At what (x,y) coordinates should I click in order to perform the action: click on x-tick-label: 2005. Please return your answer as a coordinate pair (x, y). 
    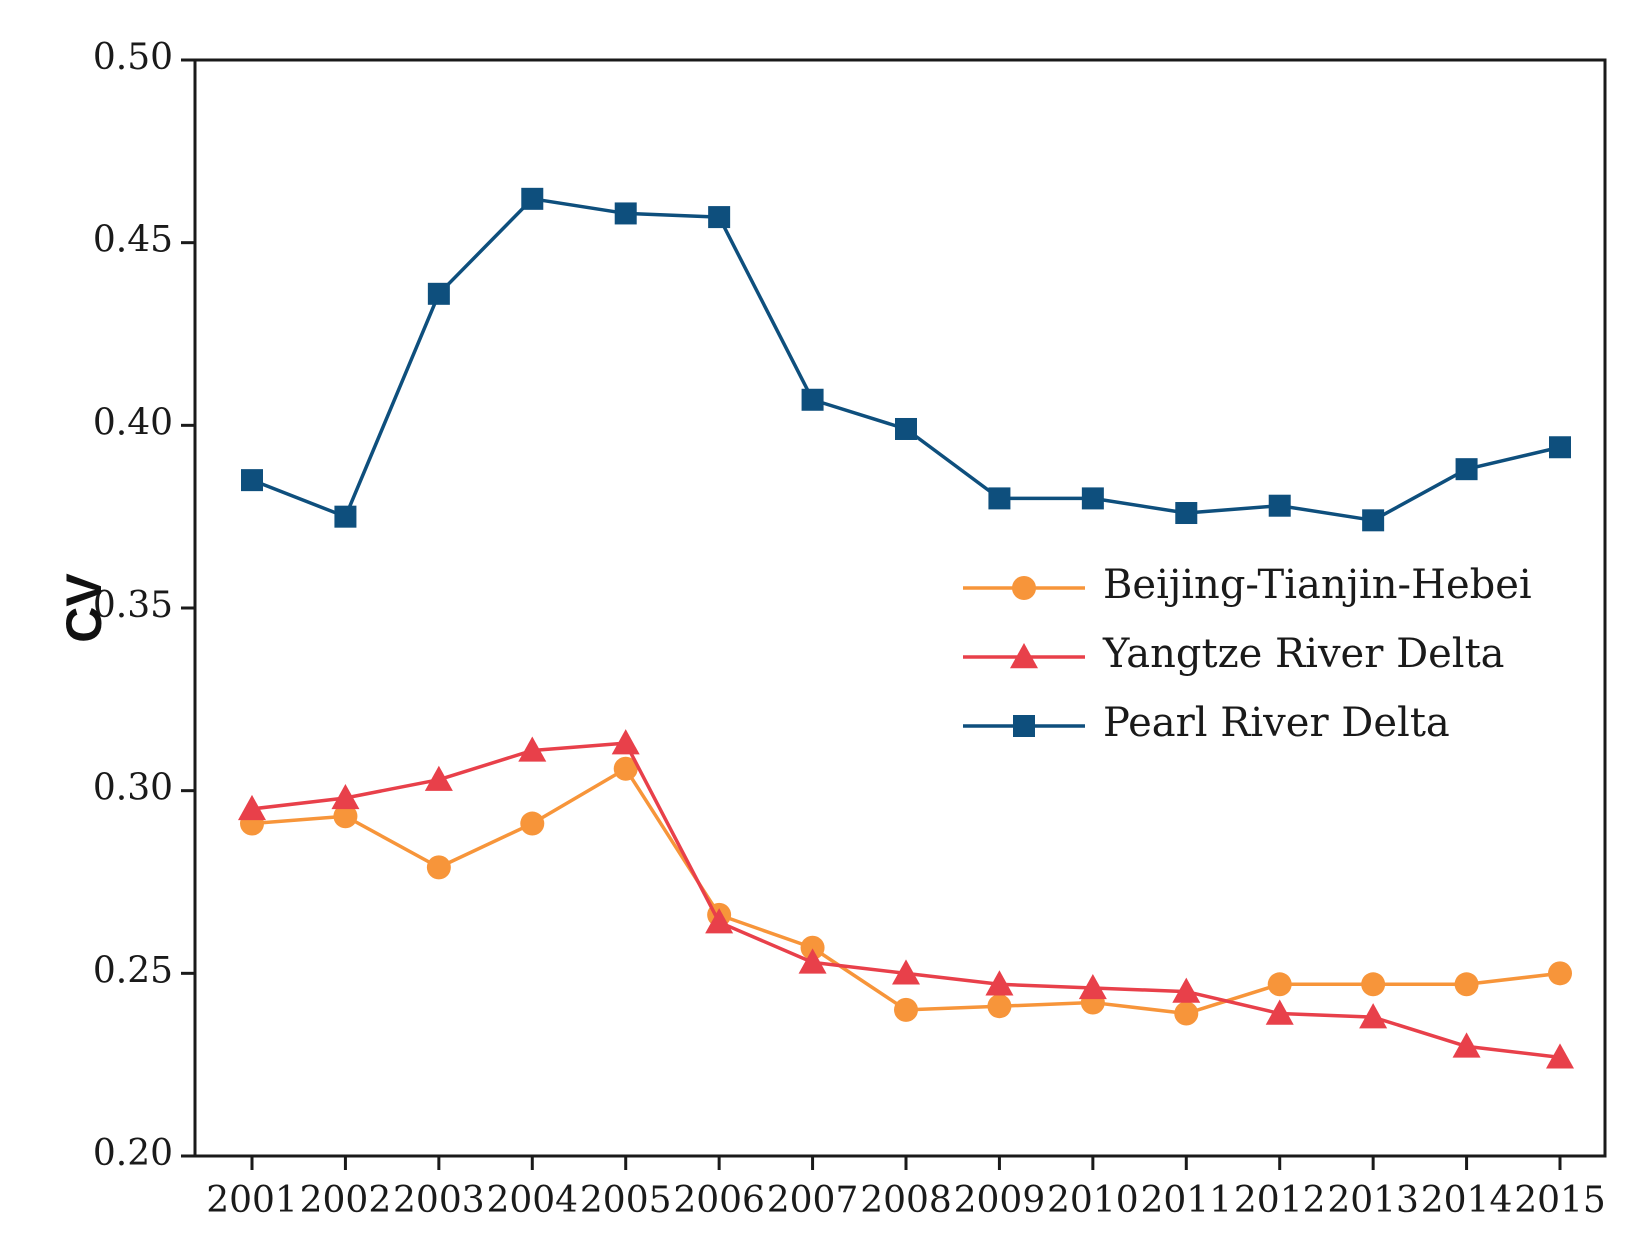
    Looking at the image, I should click on (626, 1200).